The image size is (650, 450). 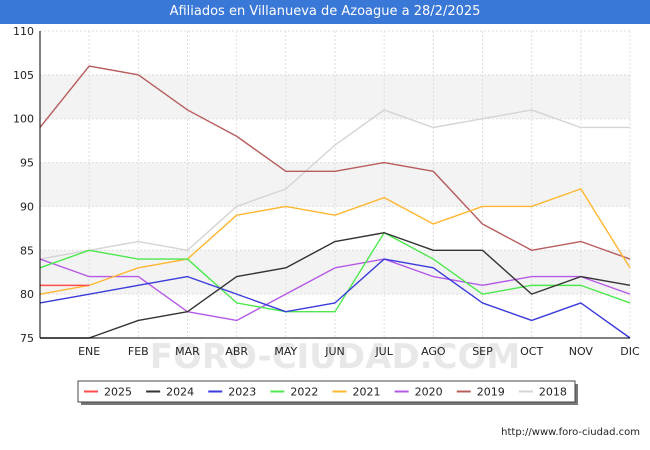 What do you see at coordinates (531, 351) in the screenshot?
I see `x-tick-label: OCT` at bounding box center [531, 351].